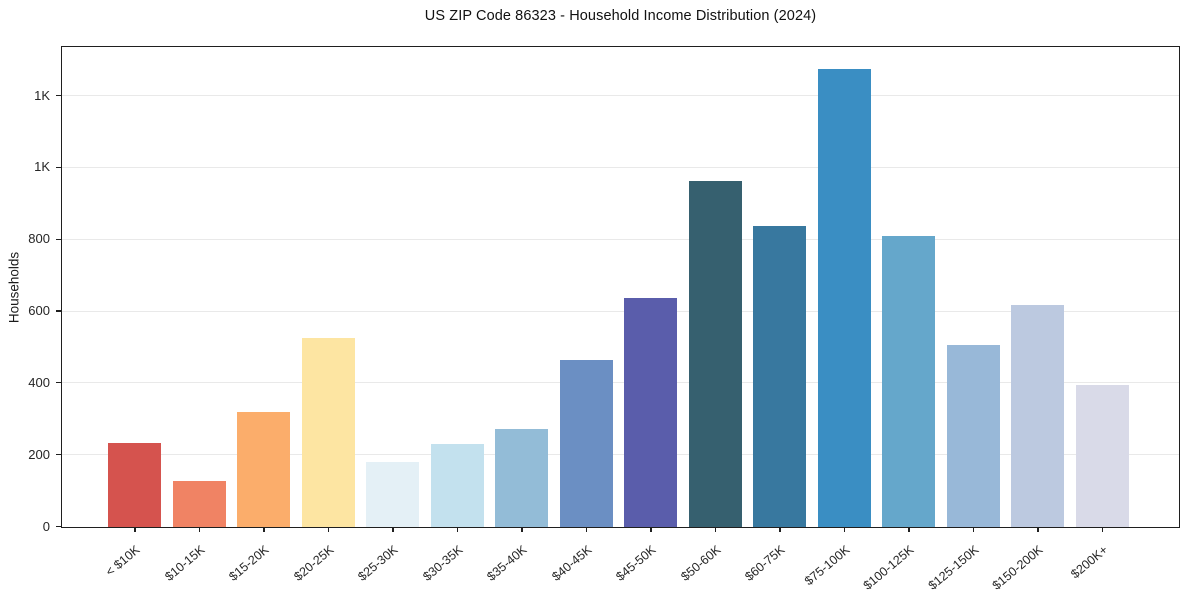 This screenshot has width=1189, height=590. What do you see at coordinates (521, 477) in the screenshot?
I see `bar-35-40k` at bounding box center [521, 477].